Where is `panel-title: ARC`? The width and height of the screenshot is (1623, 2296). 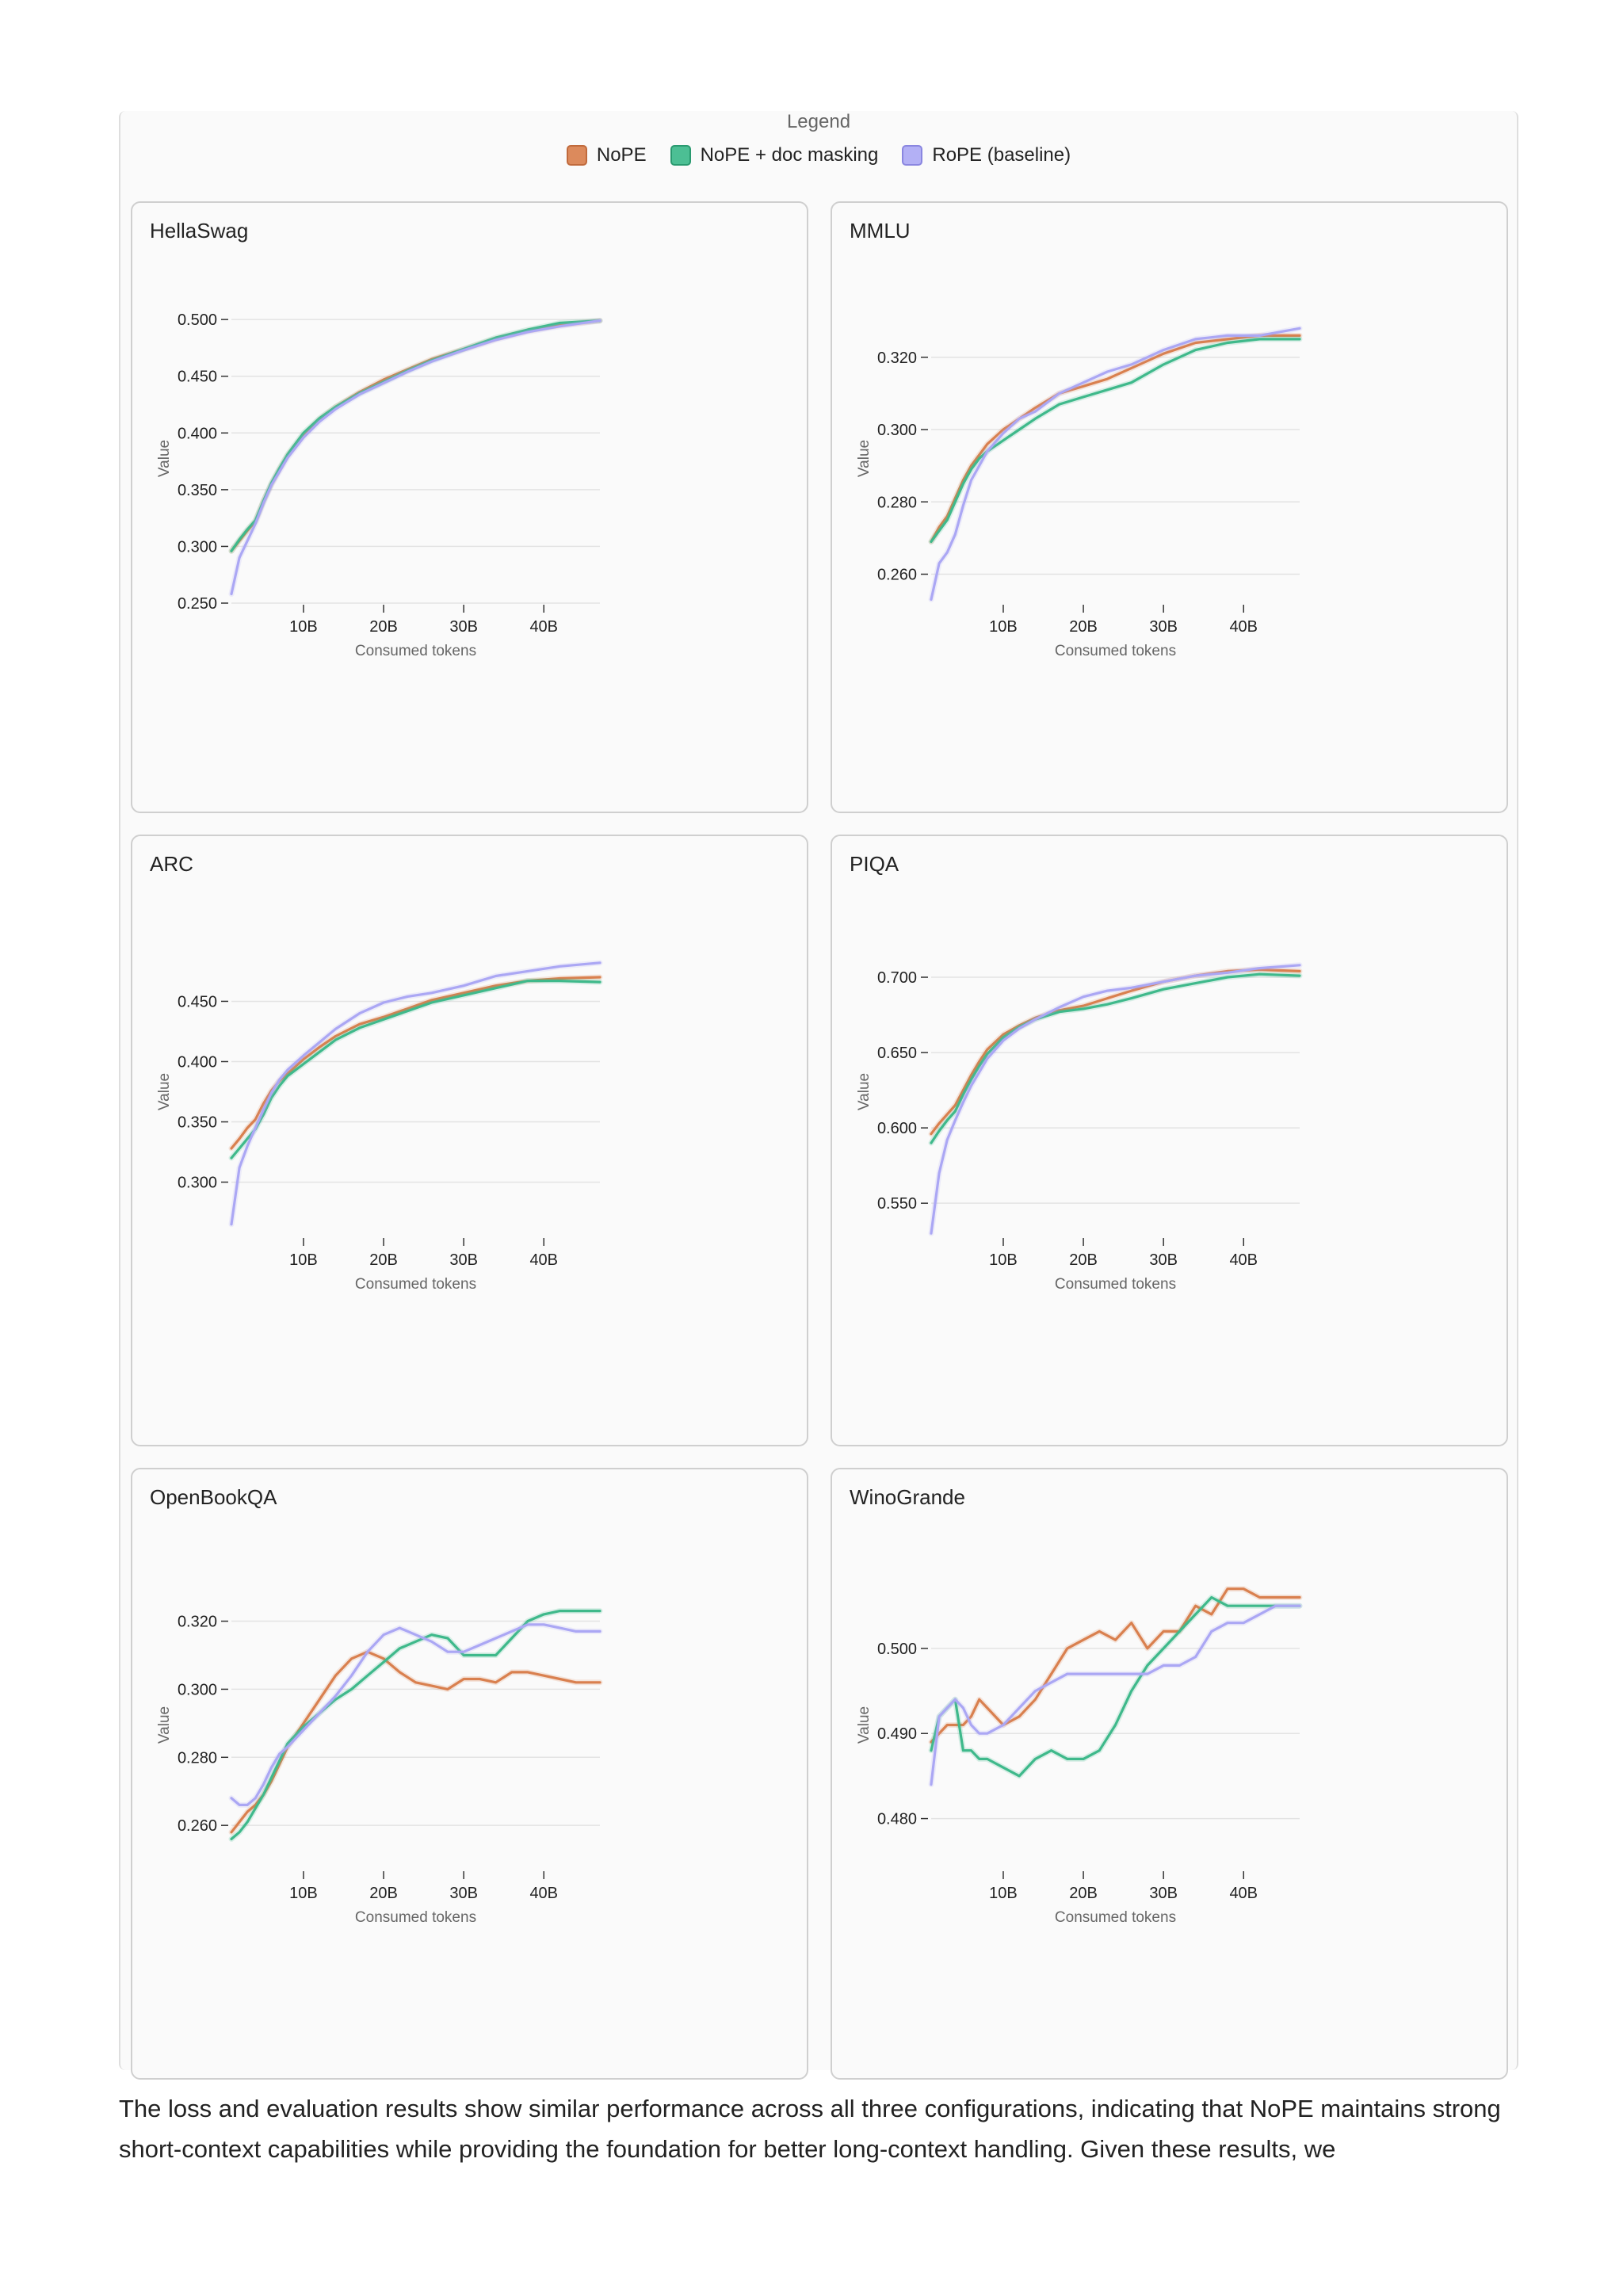
panel-title: ARC is located at coordinates (172, 864).